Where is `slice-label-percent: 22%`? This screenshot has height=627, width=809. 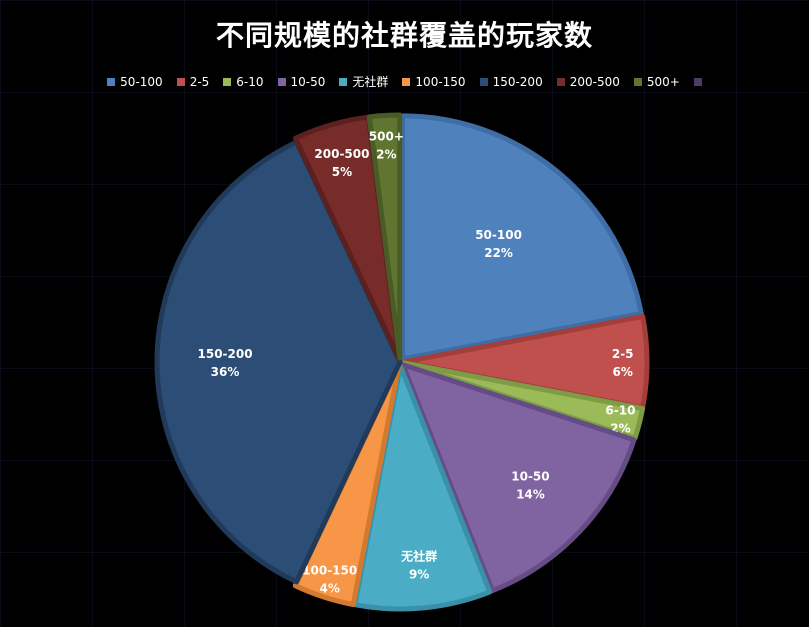
slice-label-percent: 22% is located at coordinates (498, 253).